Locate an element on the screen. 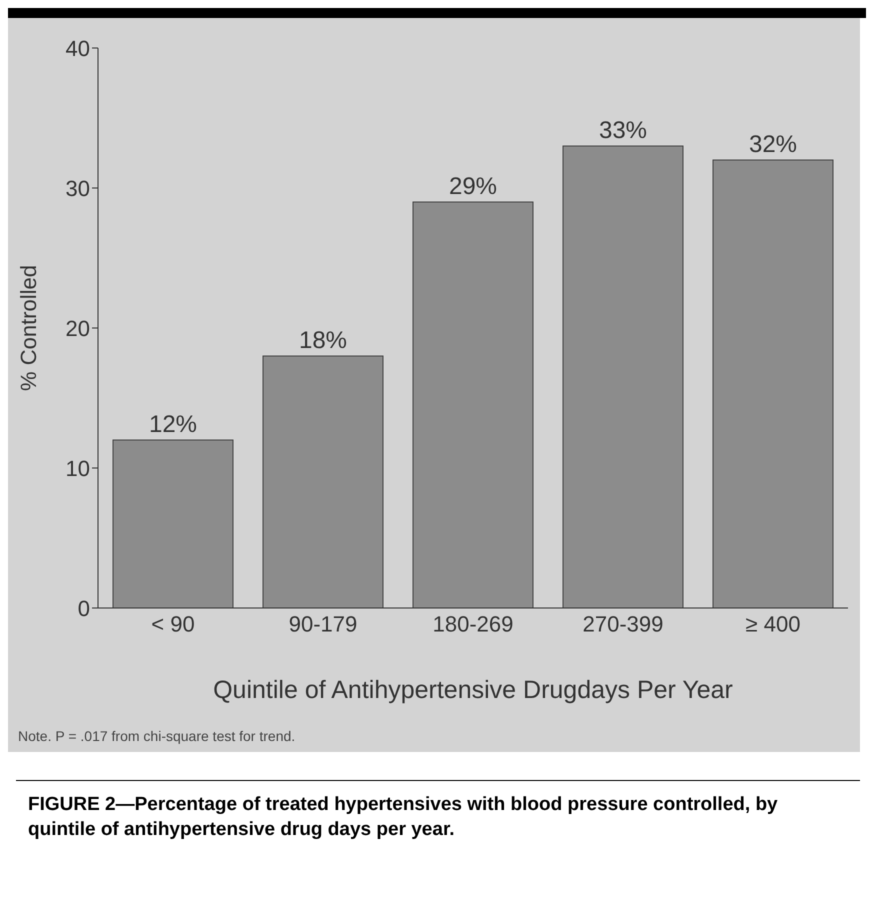 The height and width of the screenshot is (897, 874). x-tick-label: < 90 is located at coordinates (173, 624).